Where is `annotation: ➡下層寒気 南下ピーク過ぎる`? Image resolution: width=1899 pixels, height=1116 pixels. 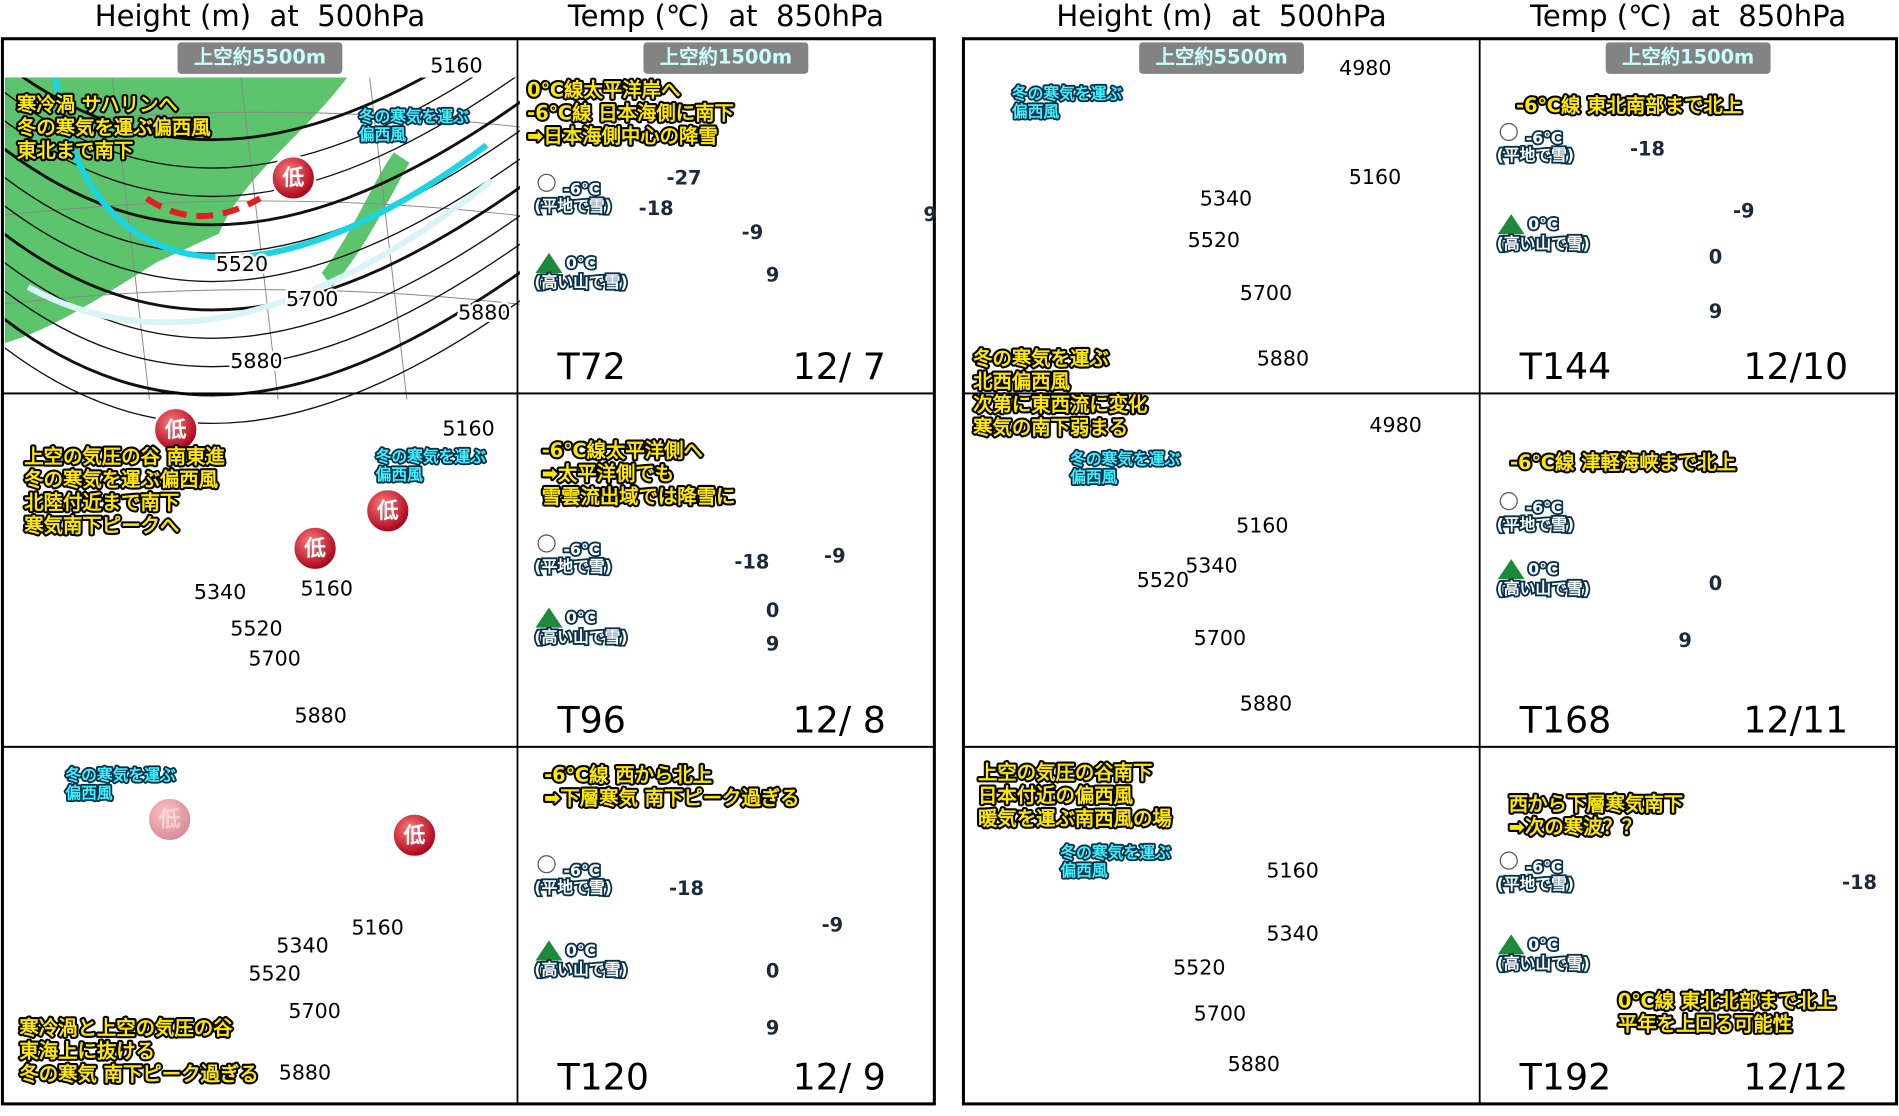 annotation: ➡下層寒気 南下ピーク過ぎる is located at coordinates (671, 797).